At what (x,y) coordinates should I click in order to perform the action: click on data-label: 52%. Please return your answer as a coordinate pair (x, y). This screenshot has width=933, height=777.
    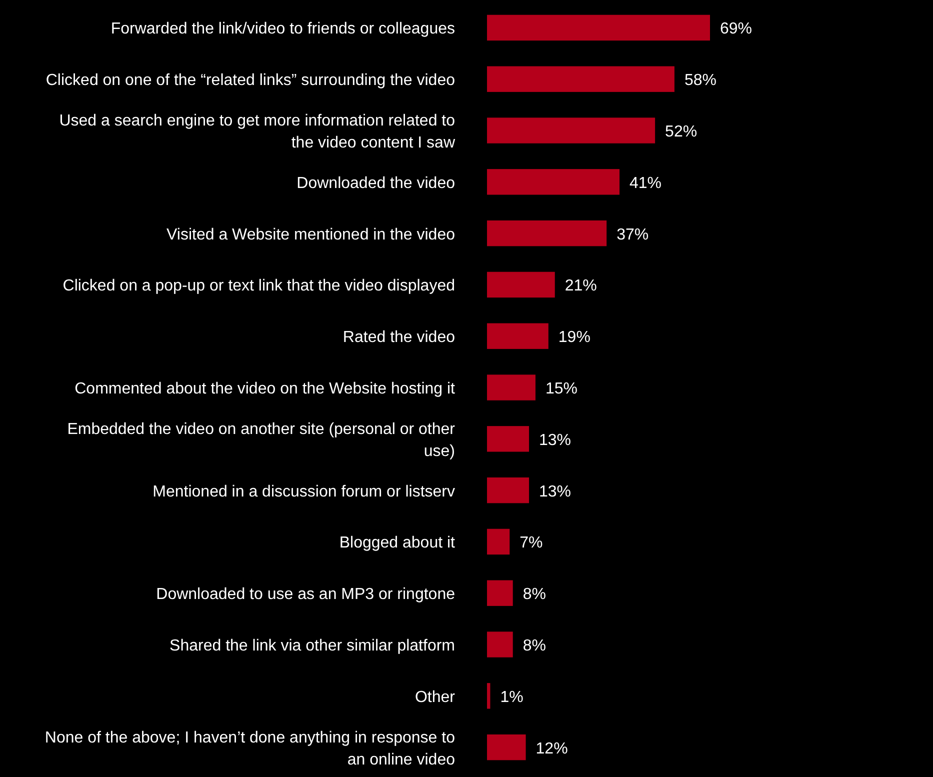
    Looking at the image, I should click on (681, 132).